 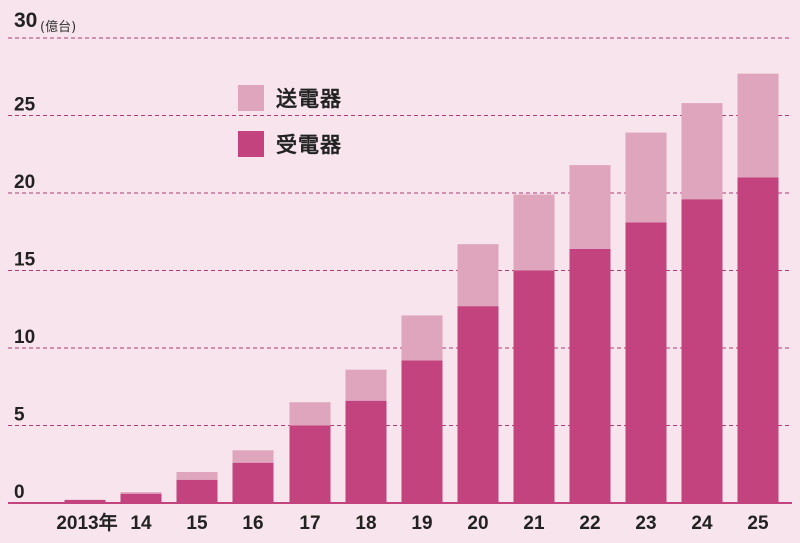 I want to click on legend-label-sender: 送電器, so click(x=309, y=99).